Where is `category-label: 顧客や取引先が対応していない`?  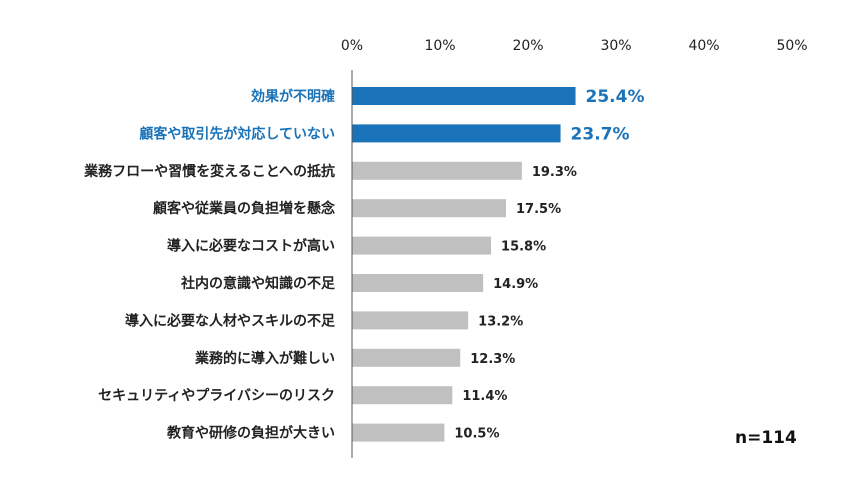
category-label: 顧客や取引先が対応していない is located at coordinates (237, 133).